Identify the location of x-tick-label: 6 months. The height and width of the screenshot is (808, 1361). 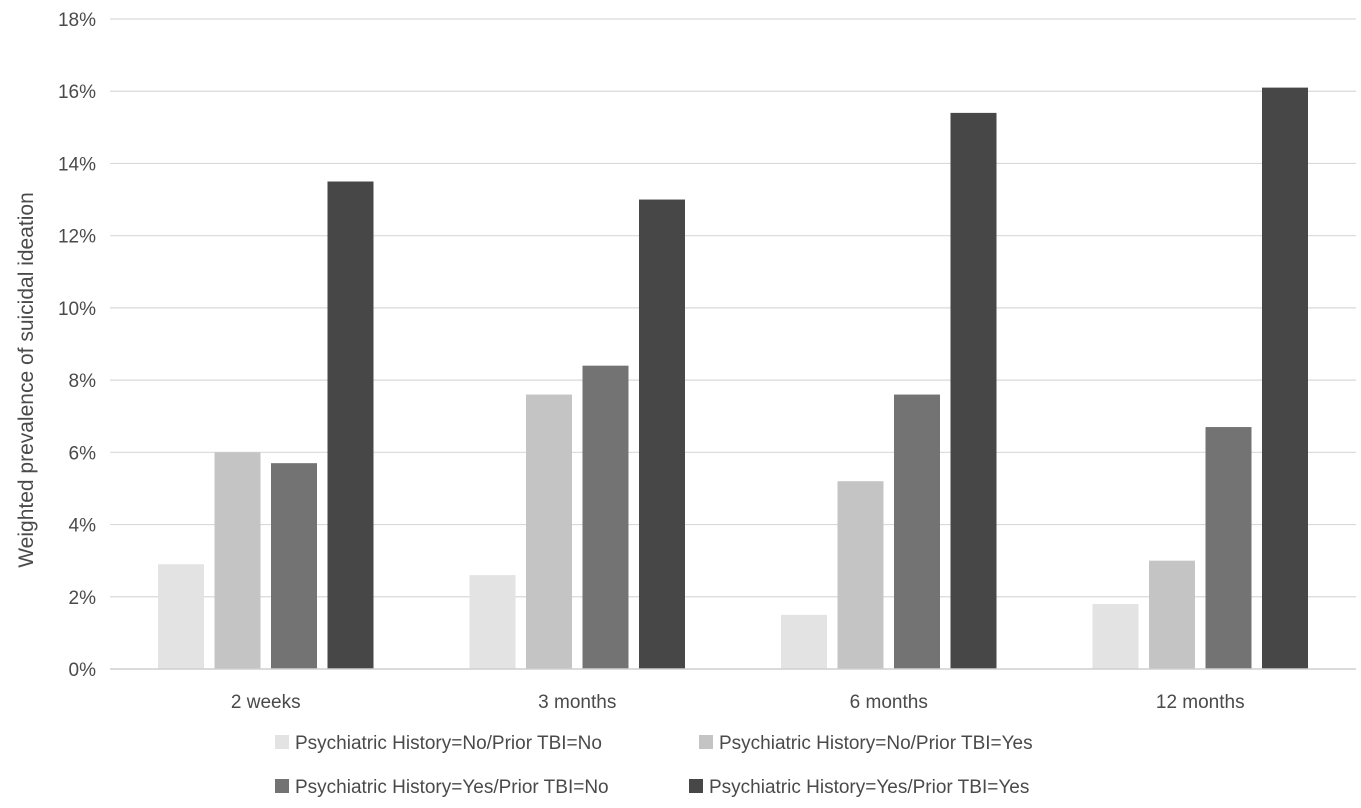
(889, 702).